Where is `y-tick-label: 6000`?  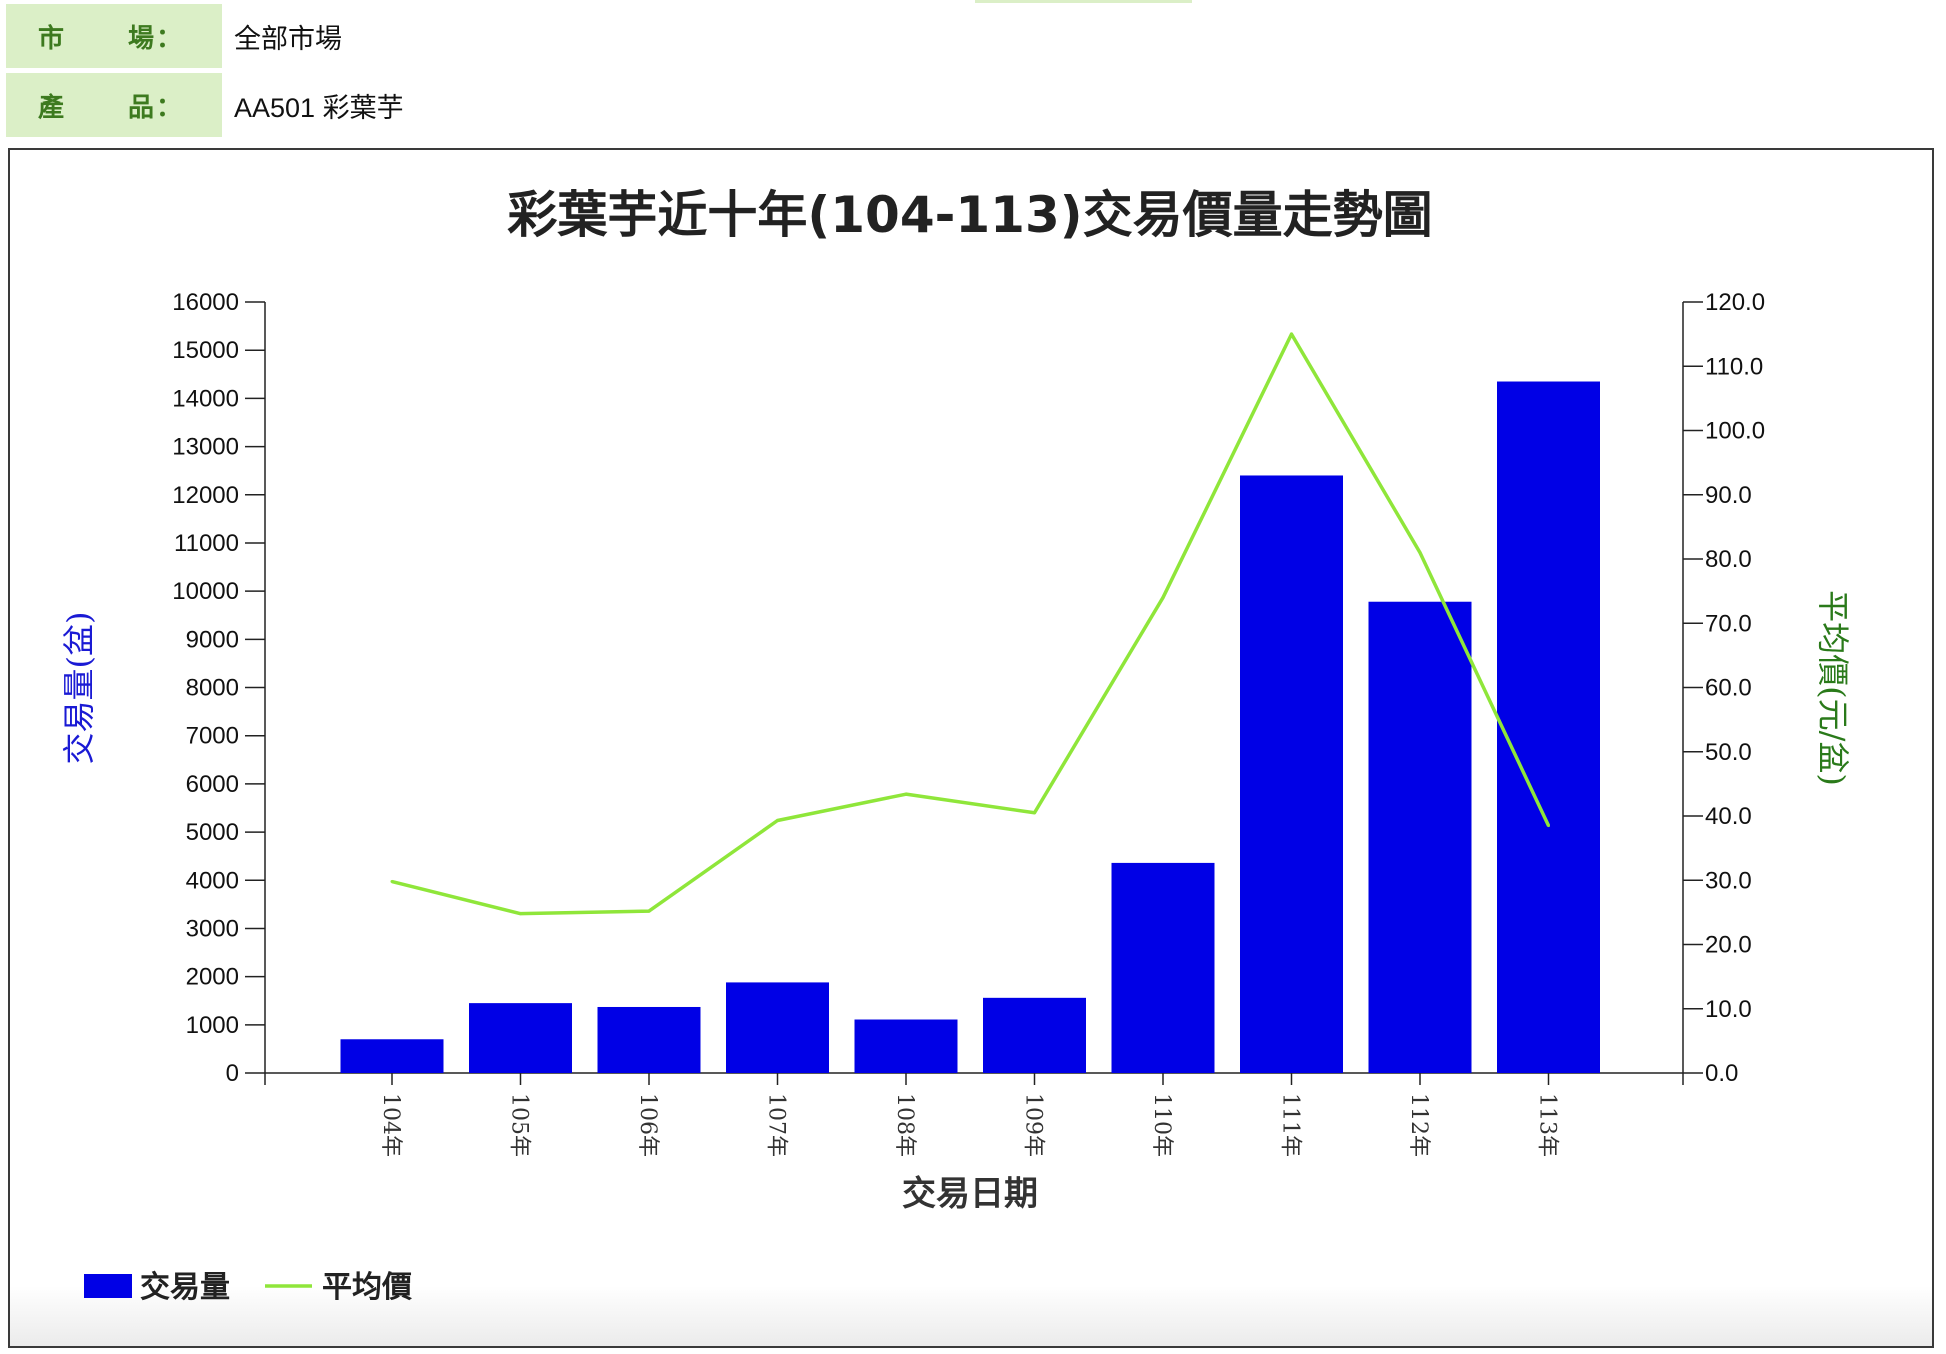 y-tick-label: 6000 is located at coordinates (212, 784).